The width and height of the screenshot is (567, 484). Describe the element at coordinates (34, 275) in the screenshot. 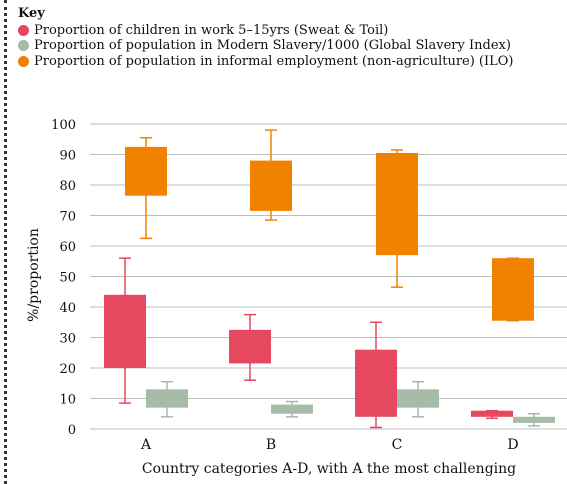

I see `y-axis-label: %/proportion` at that location.